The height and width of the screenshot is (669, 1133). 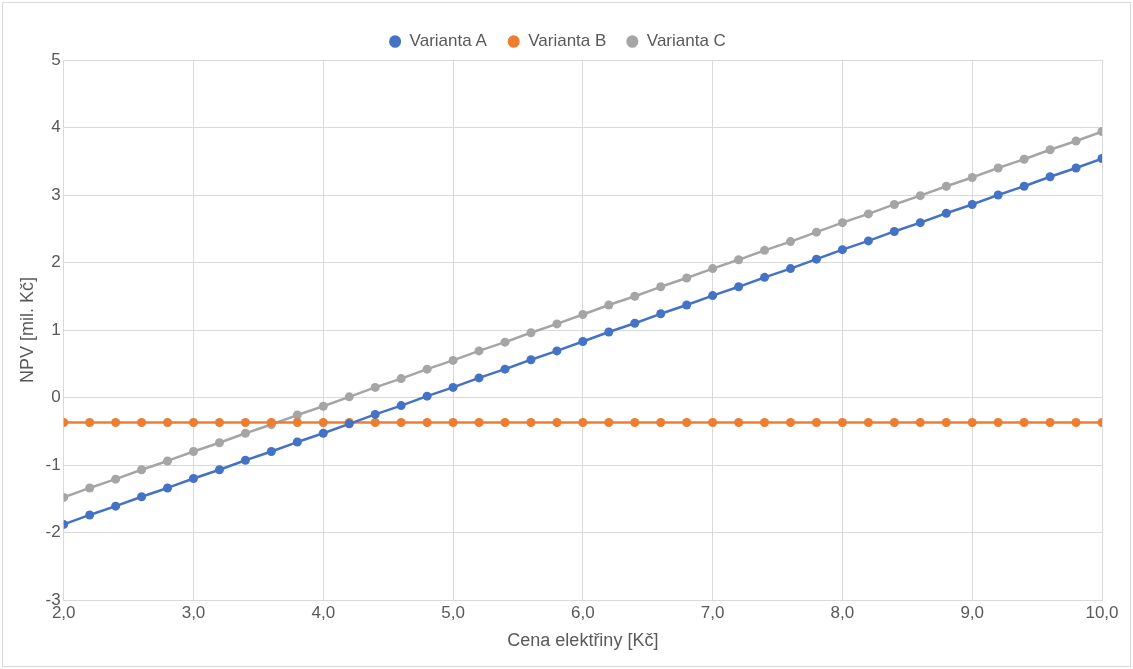 I want to click on x-tick-label: 4,0, so click(x=323, y=612).